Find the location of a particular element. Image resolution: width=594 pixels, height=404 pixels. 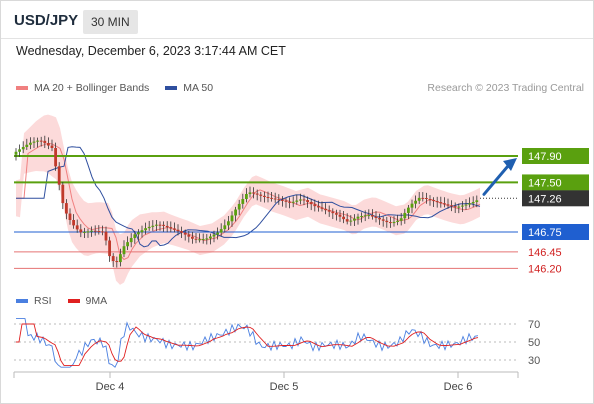

time-axis-label: Dec 4 is located at coordinates (110, 387).